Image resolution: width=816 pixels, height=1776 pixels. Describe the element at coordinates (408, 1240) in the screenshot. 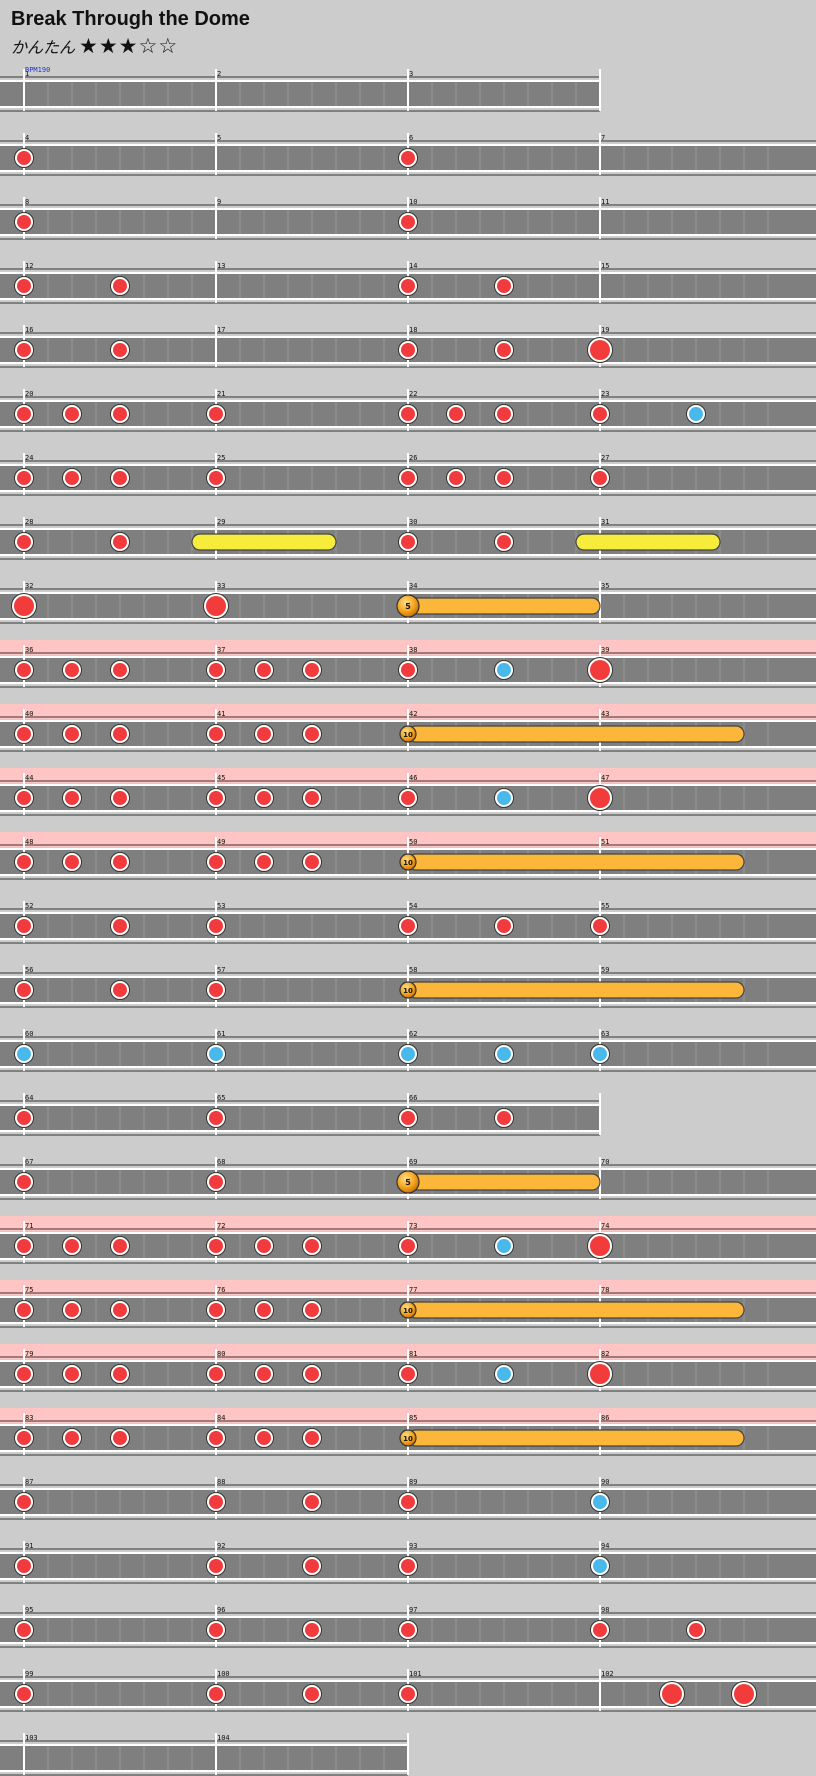

I see `chart-row: 71 72 73 74` at that location.